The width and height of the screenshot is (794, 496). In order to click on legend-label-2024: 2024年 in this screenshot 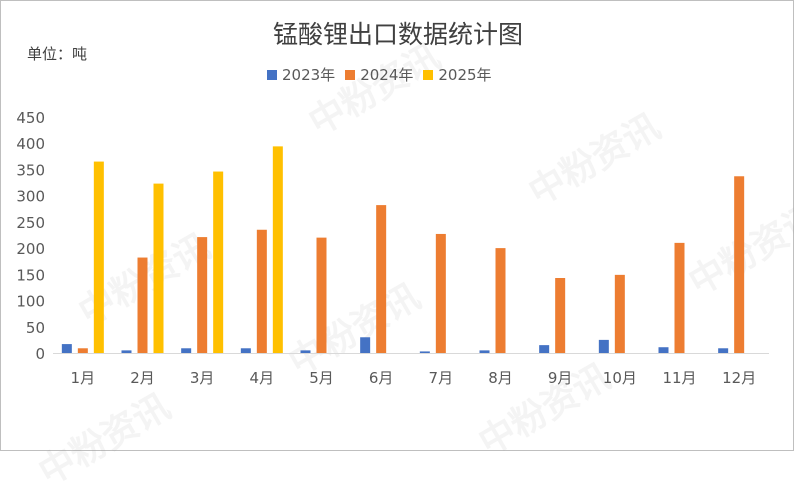, I will do `click(387, 75)`.